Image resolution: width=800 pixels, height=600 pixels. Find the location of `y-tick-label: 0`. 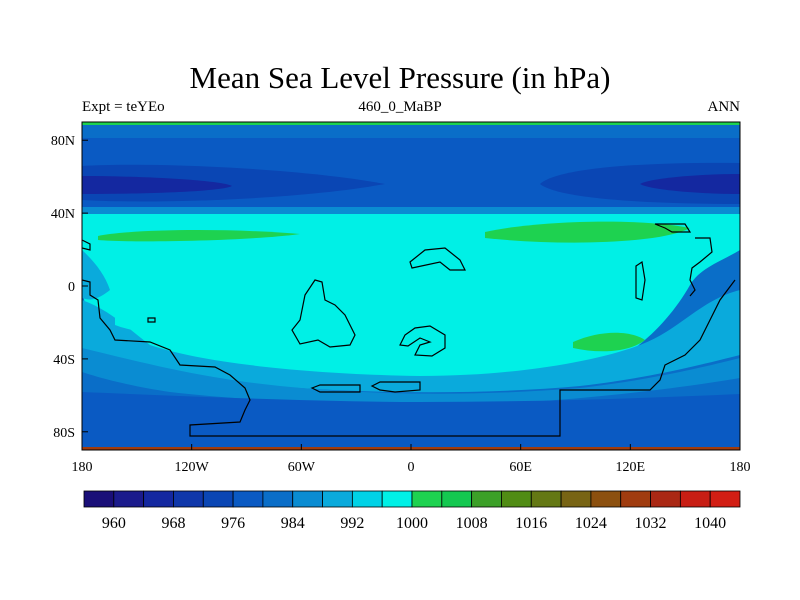

y-tick-label: 0 is located at coordinates (71, 287).